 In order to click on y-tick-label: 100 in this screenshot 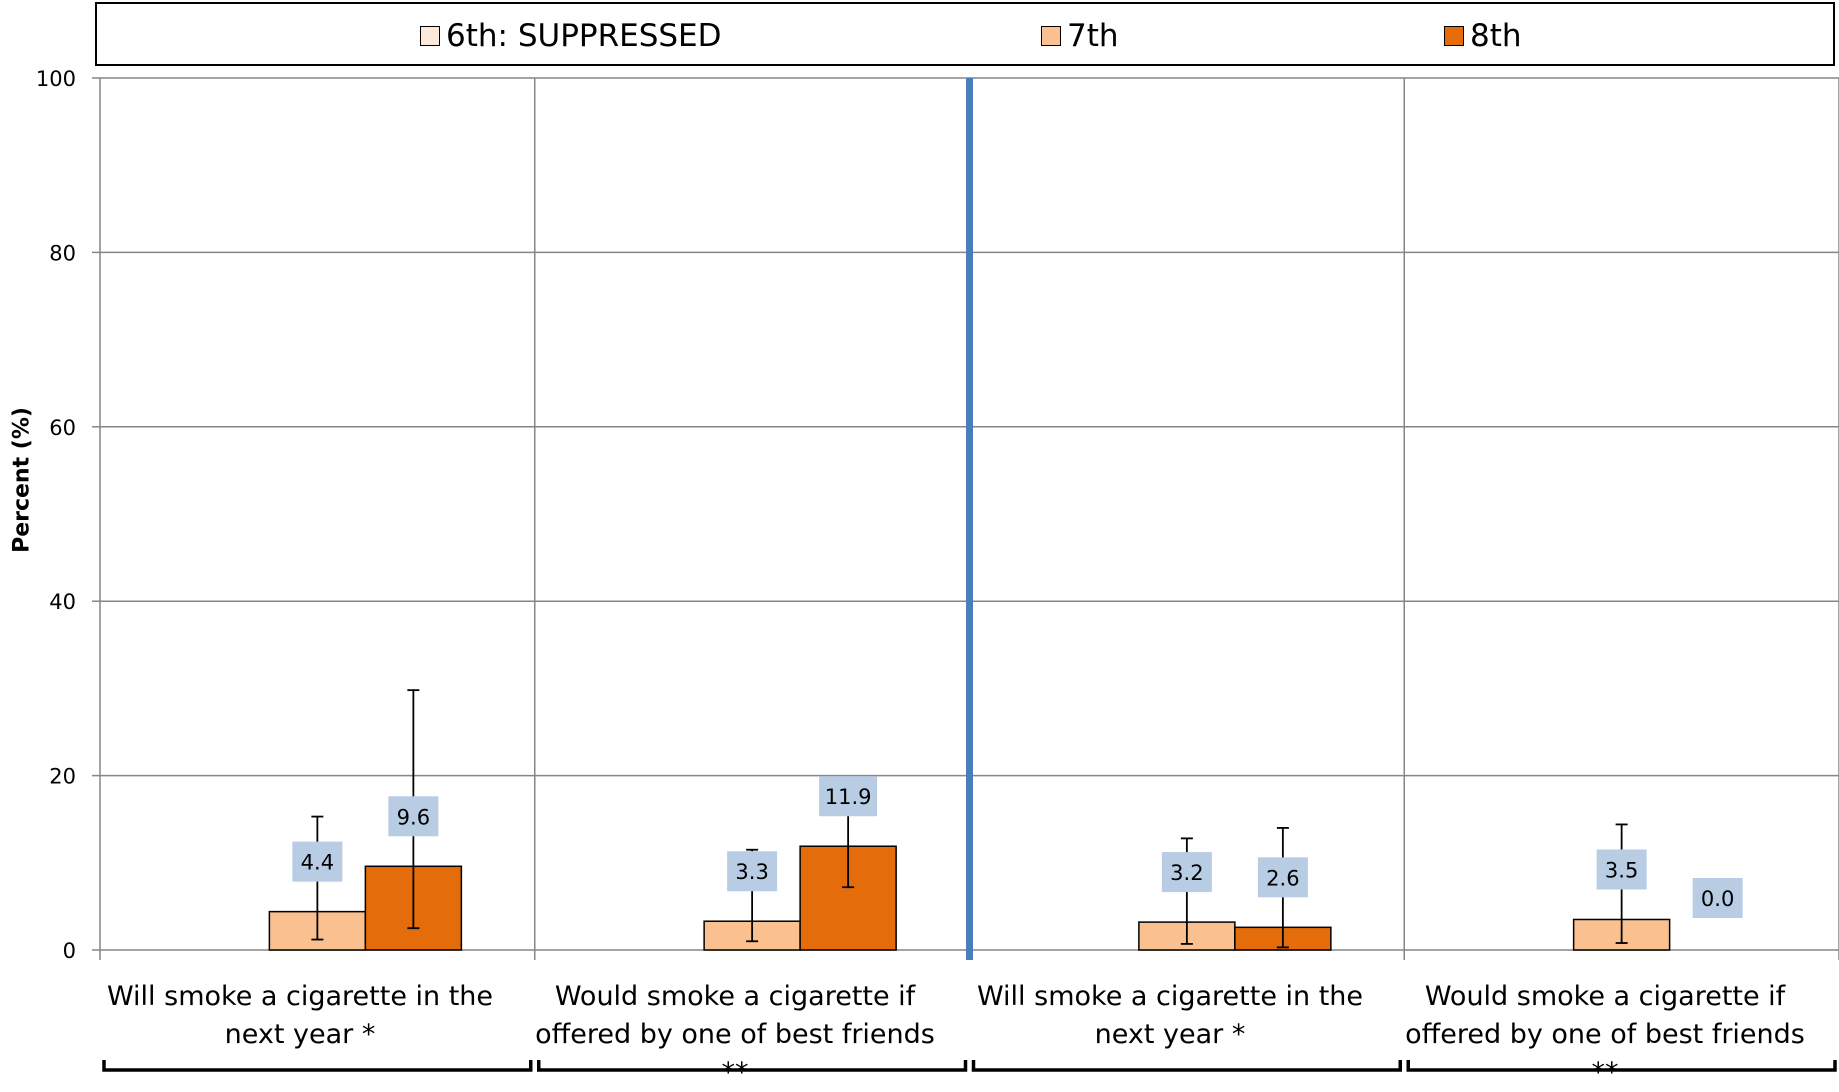, I will do `click(56, 79)`.